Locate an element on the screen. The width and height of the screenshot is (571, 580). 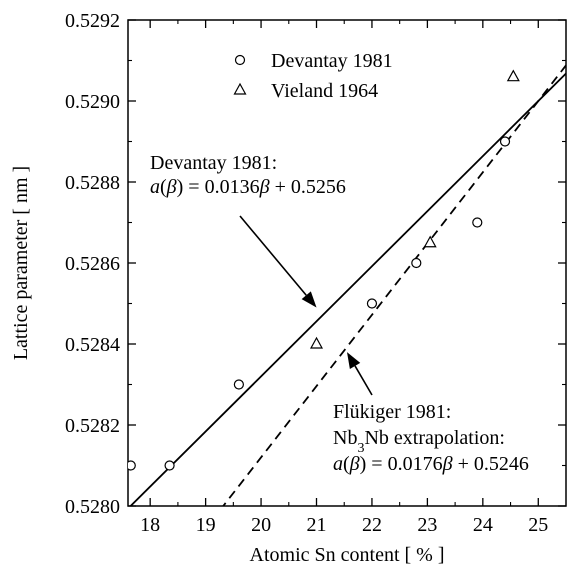
y-tick-label: 0.5290 is located at coordinates (92, 102).